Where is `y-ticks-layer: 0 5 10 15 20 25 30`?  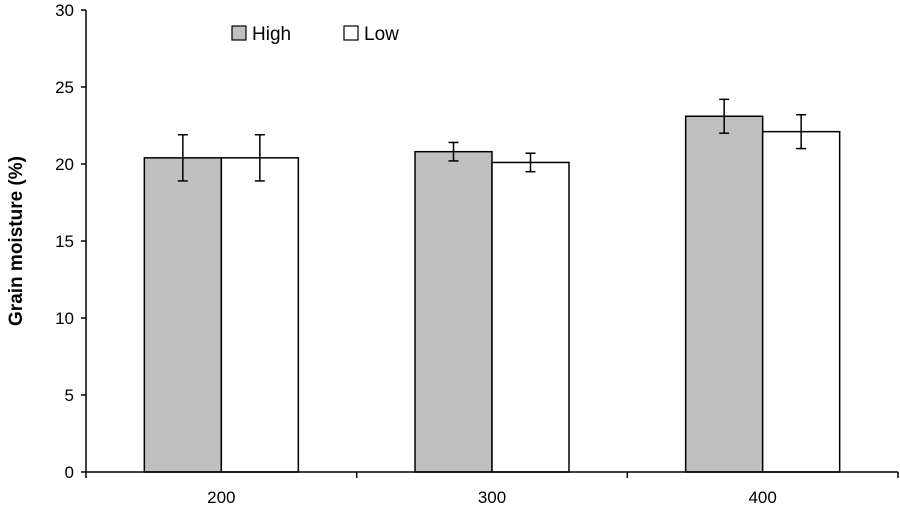 y-ticks-layer: 0 5 10 15 20 25 30 is located at coordinates (70, 241).